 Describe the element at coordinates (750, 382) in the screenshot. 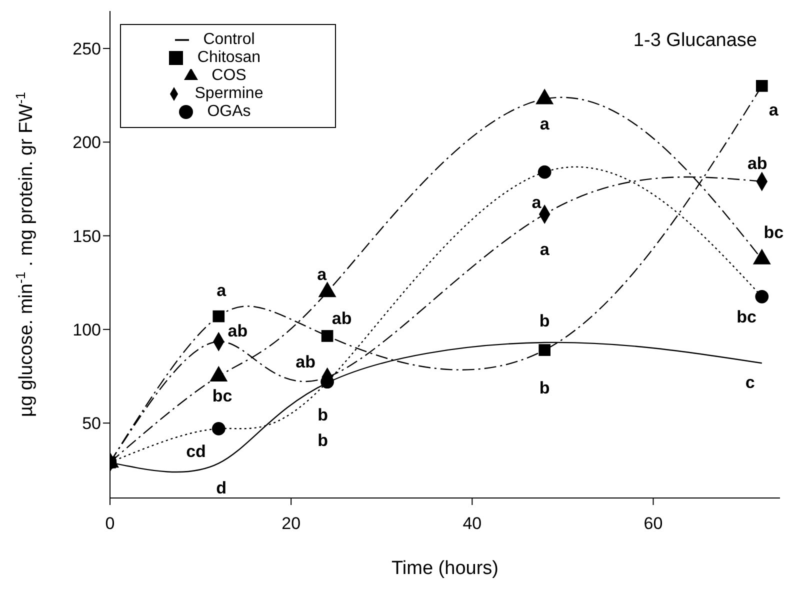

I see `annotation: c` at that location.